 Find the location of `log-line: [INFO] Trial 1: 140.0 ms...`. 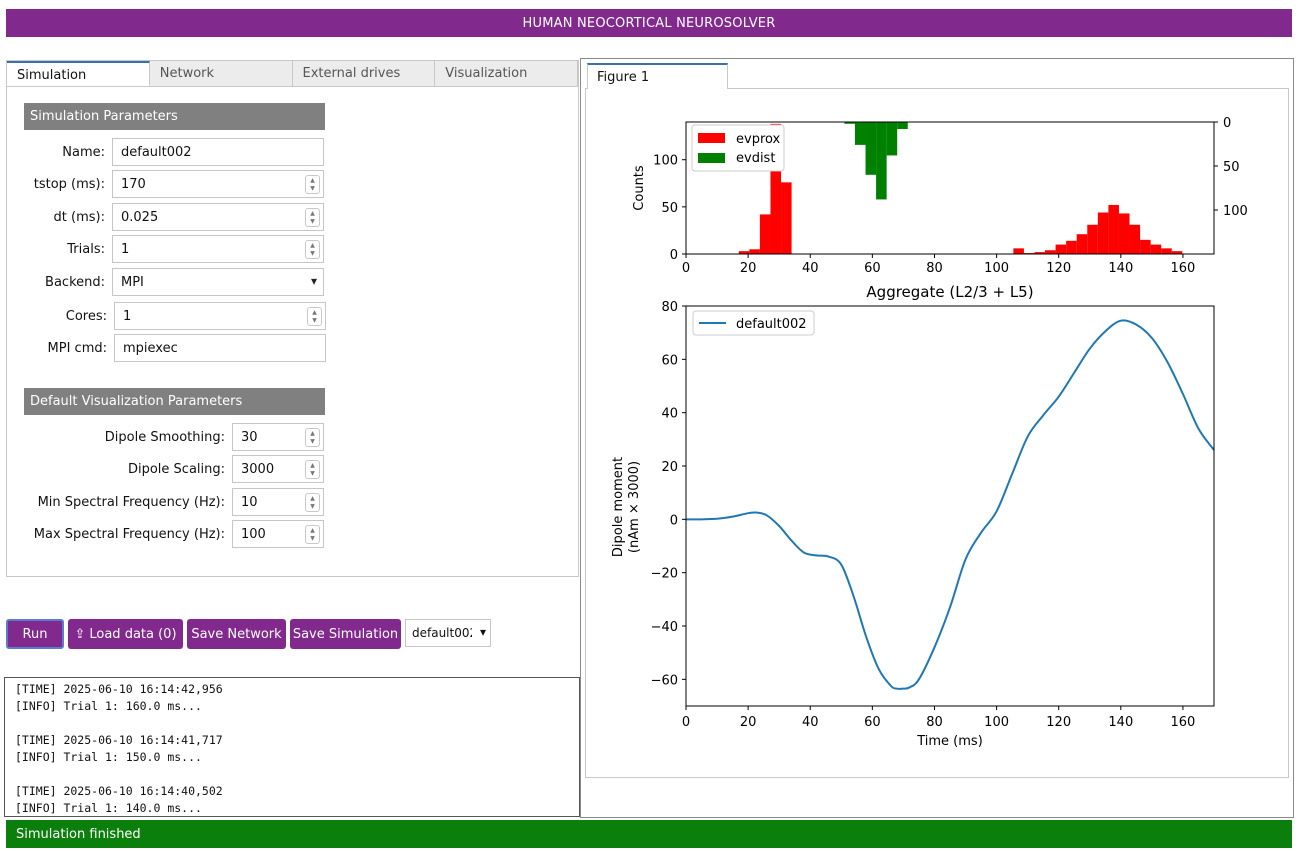

log-line: [INFO] Trial 1: 140.0 ms... is located at coordinates (108, 808).